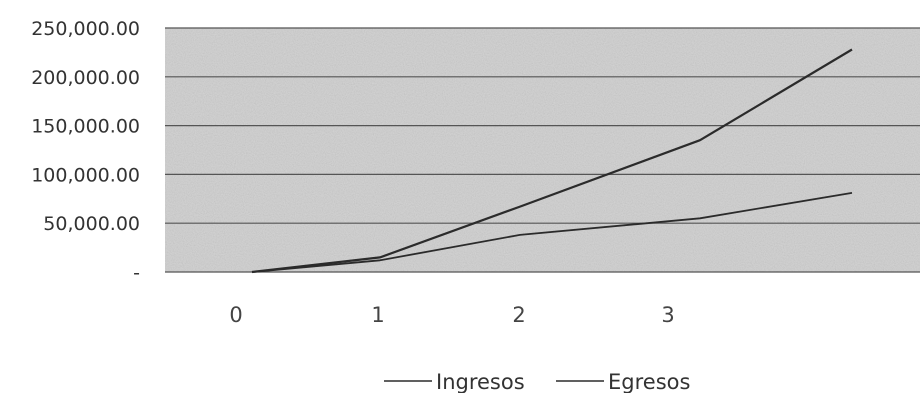 The image size is (920, 393). What do you see at coordinates (537, 381) in the screenshot?
I see `legend: Ingresos Egresos` at bounding box center [537, 381].